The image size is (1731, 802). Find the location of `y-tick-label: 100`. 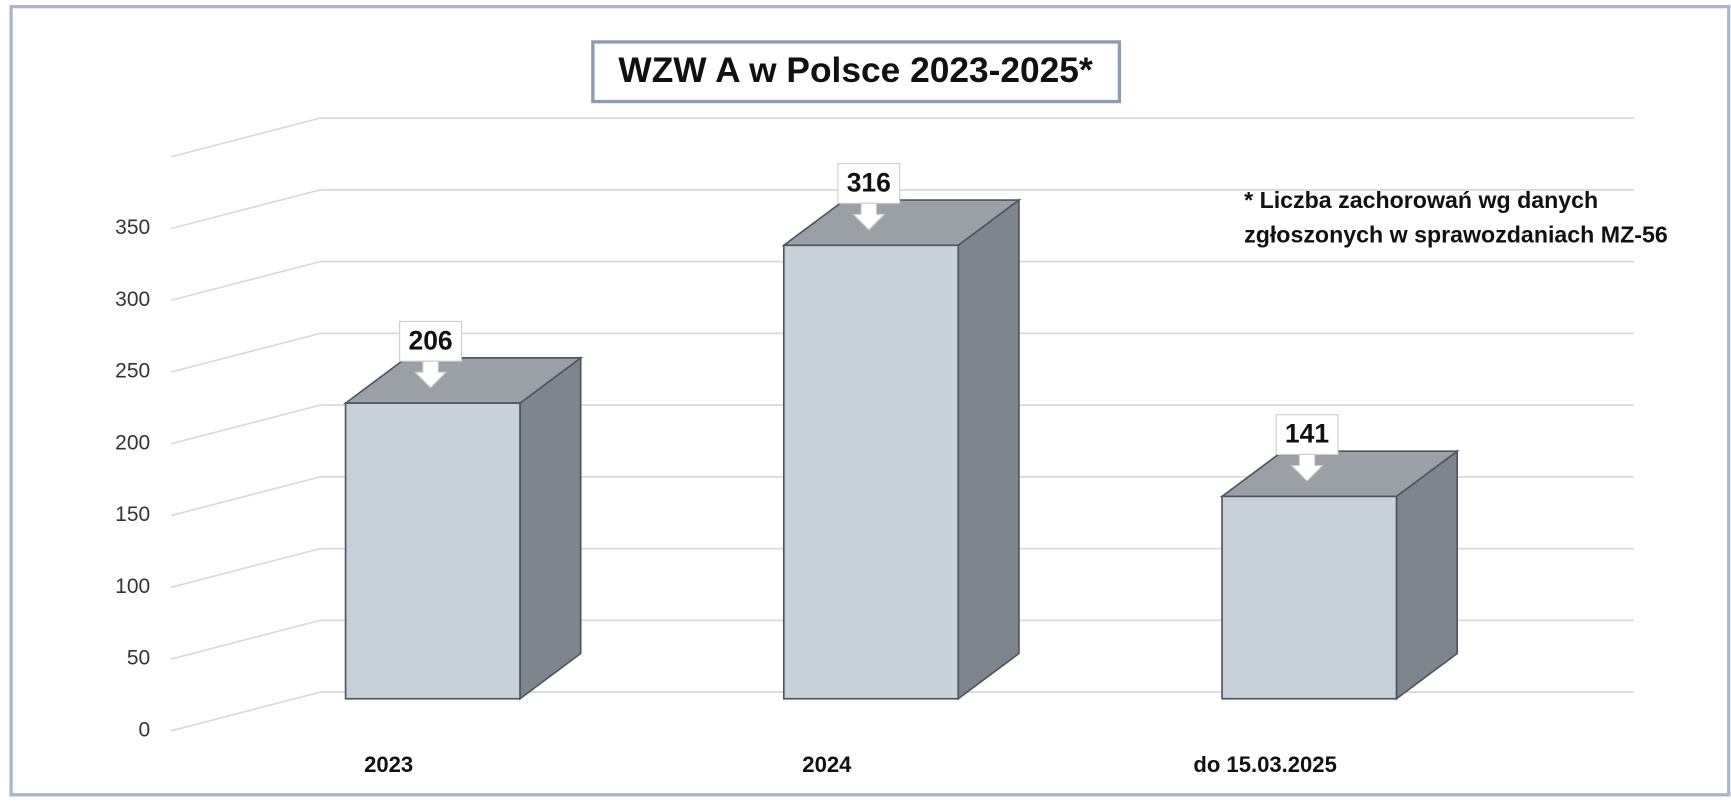

y-tick-label: 100 is located at coordinates (132, 586).